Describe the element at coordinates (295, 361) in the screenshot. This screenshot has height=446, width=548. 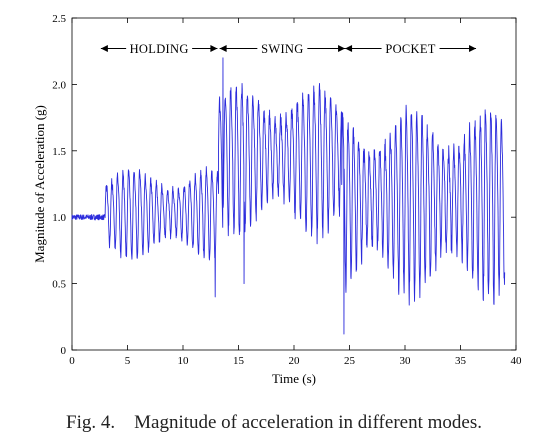
I see `x-tick-label: 20` at that location.